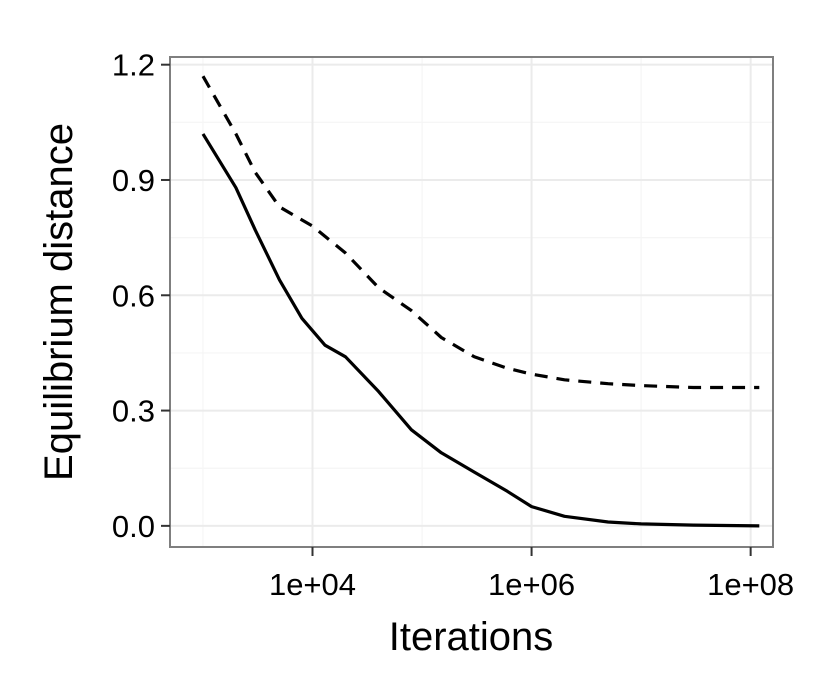  I want to click on x-axis-title: Iterations, so click(471, 637).